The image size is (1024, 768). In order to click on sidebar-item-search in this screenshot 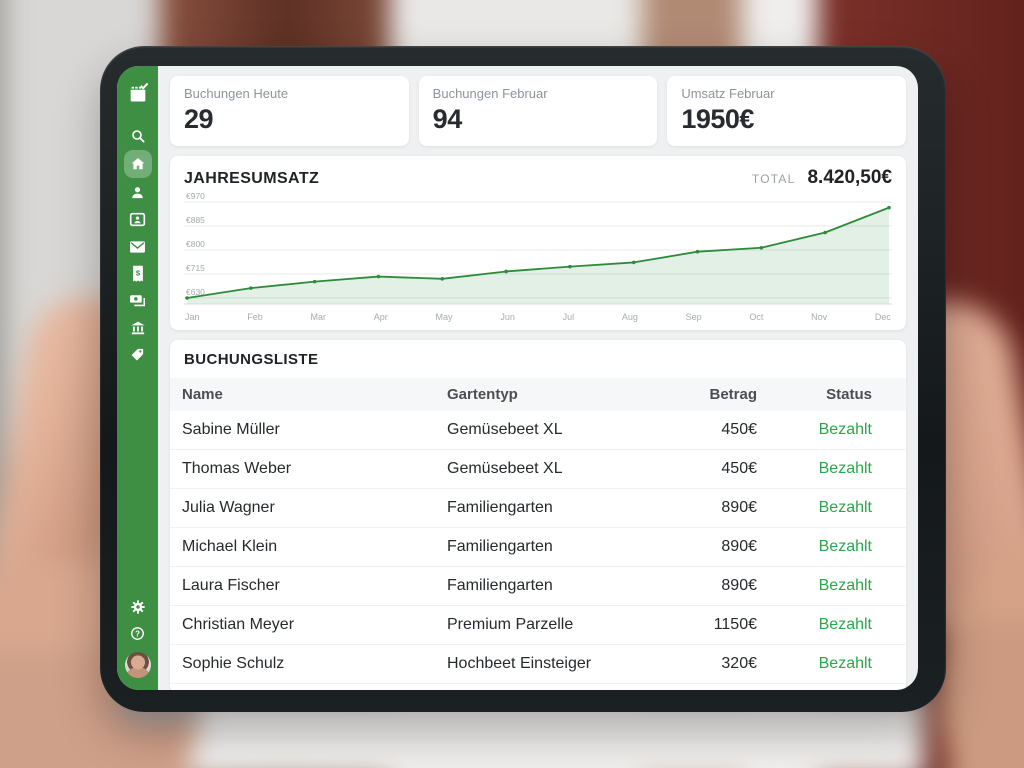, I will do `click(138, 135)`.